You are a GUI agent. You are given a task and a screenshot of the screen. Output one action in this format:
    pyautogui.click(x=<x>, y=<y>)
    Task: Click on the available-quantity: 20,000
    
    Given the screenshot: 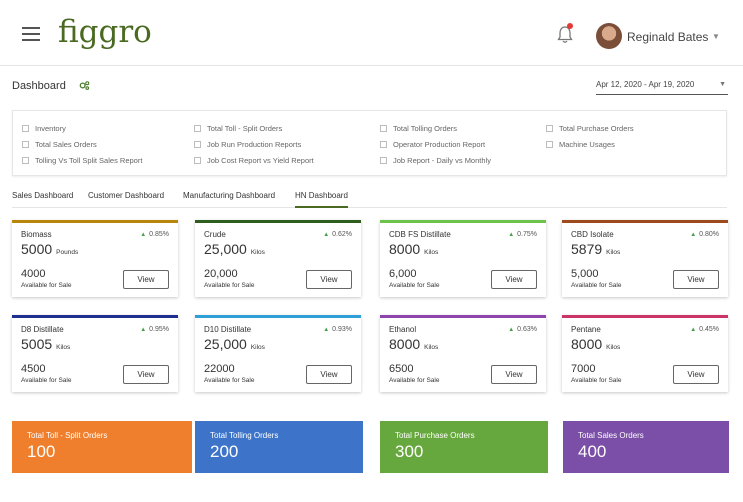 What is the action you would take?
    pyautogui.click(x=221, y=274)
    